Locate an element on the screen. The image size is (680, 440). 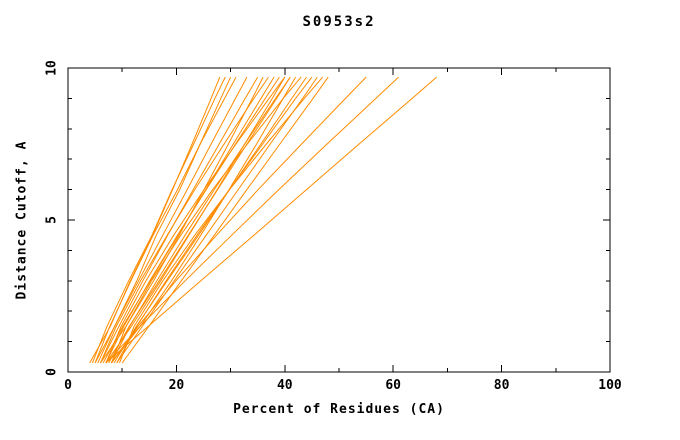
y-tick-label: 10 is located at coordinates (52, 68).